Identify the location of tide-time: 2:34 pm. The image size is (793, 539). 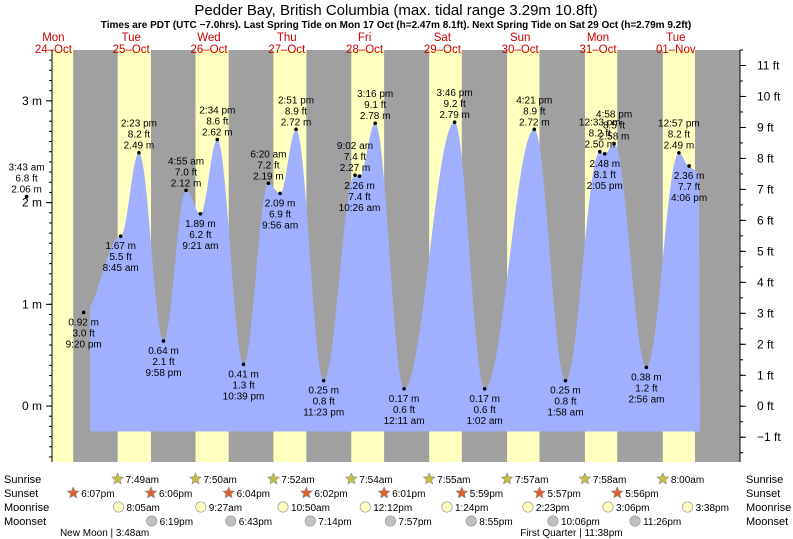
(217, 111).